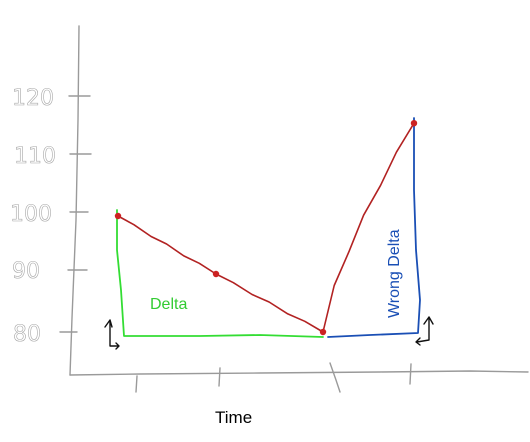 This screenshot has width=530, height=442. I want to click on y-axis, so click(74, 200).